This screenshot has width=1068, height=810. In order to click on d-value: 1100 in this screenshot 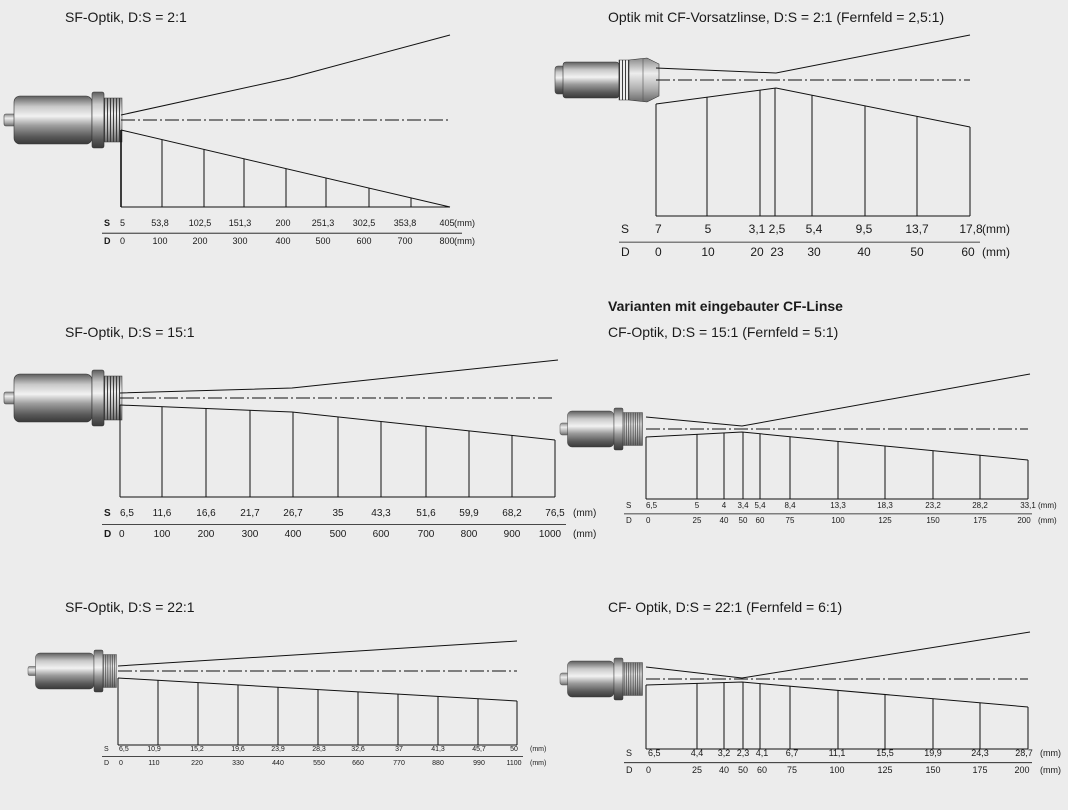, I will do `click(513, 763)`.